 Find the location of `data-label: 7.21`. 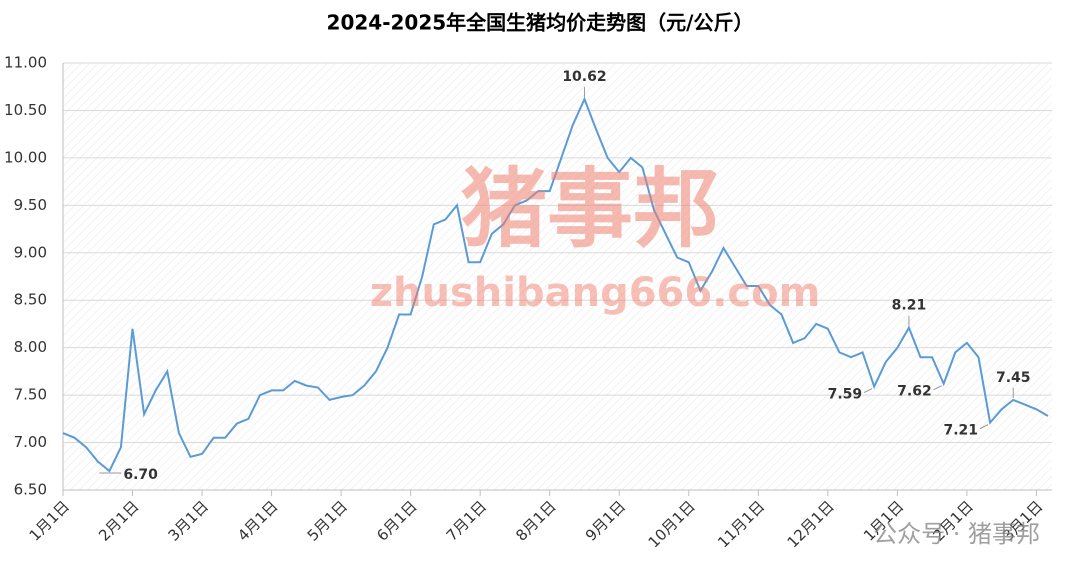

data-label: 7.21 is located at coordinates (961, 431).